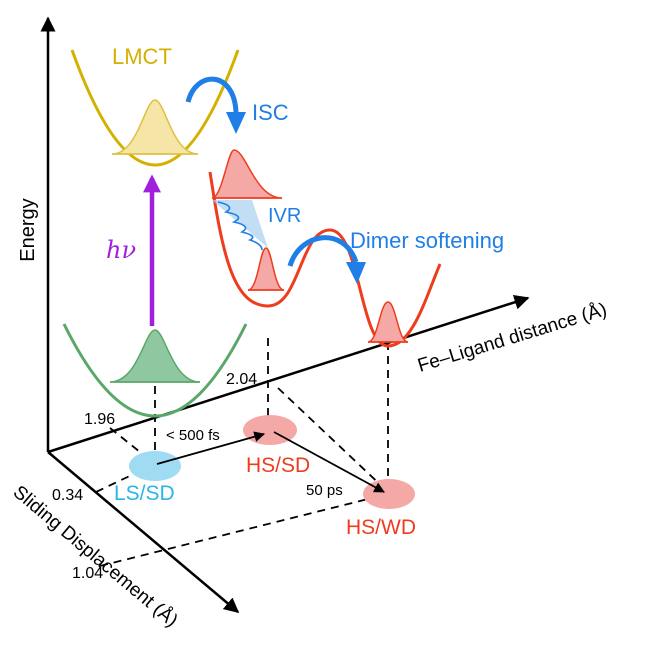  I want to click on time-label-50ps: 50 ps, so click(324, 490).